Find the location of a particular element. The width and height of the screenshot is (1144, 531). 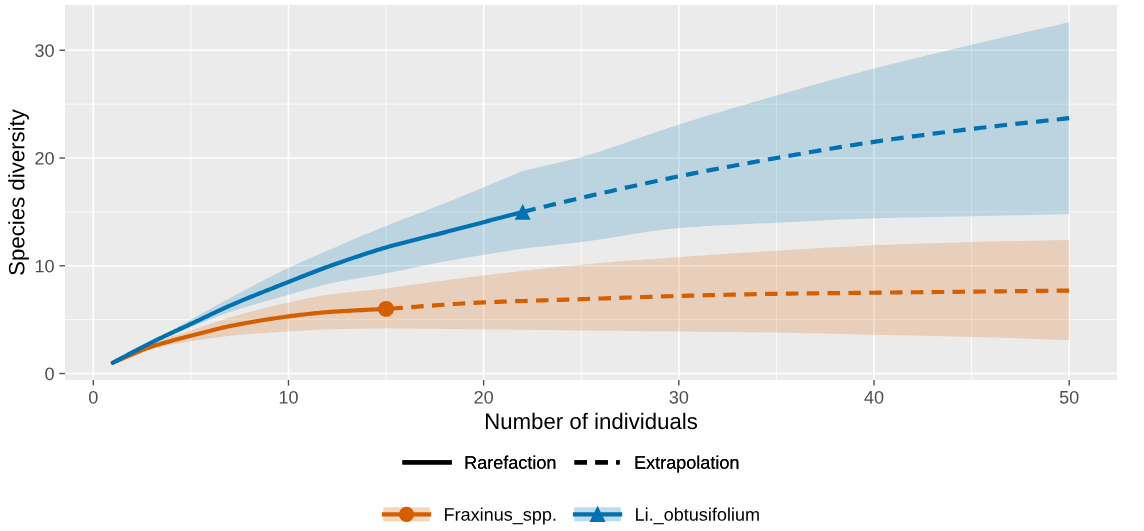

x-tick-label: 50 is located at coordinates (1069, 397).